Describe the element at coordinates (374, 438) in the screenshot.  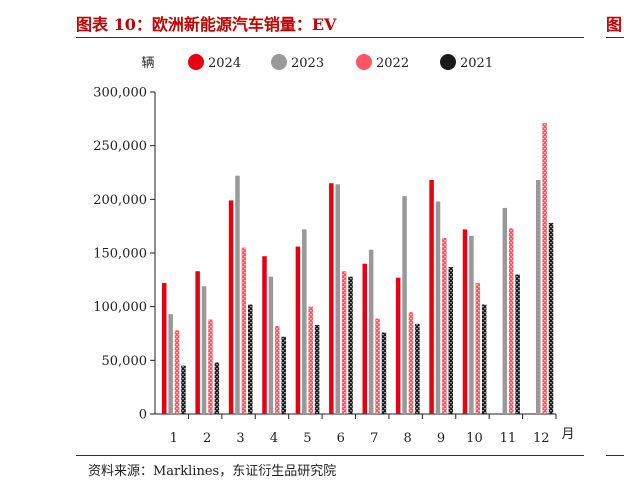
I see `x-tick-label: 7` at that location.